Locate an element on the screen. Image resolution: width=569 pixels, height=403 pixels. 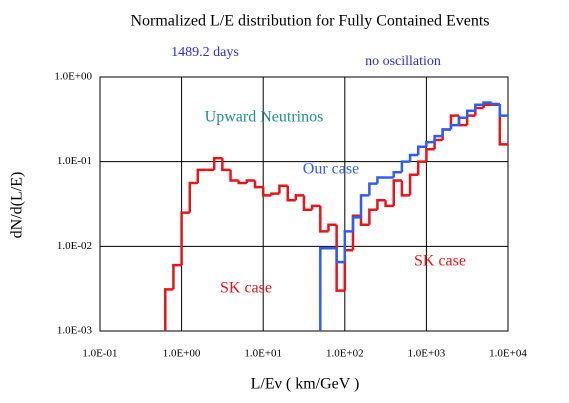
y-tick-label: 1.0E-02 is located at coordinates (74, 246).